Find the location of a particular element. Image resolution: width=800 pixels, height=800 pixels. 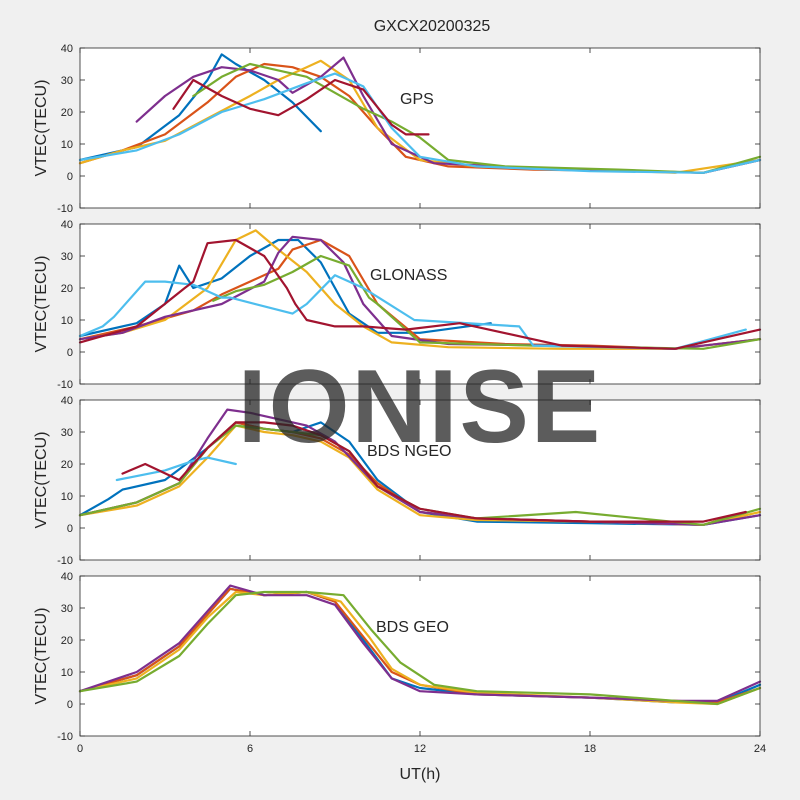

panel-label: GLONASS is located at coordinates (408, 275).